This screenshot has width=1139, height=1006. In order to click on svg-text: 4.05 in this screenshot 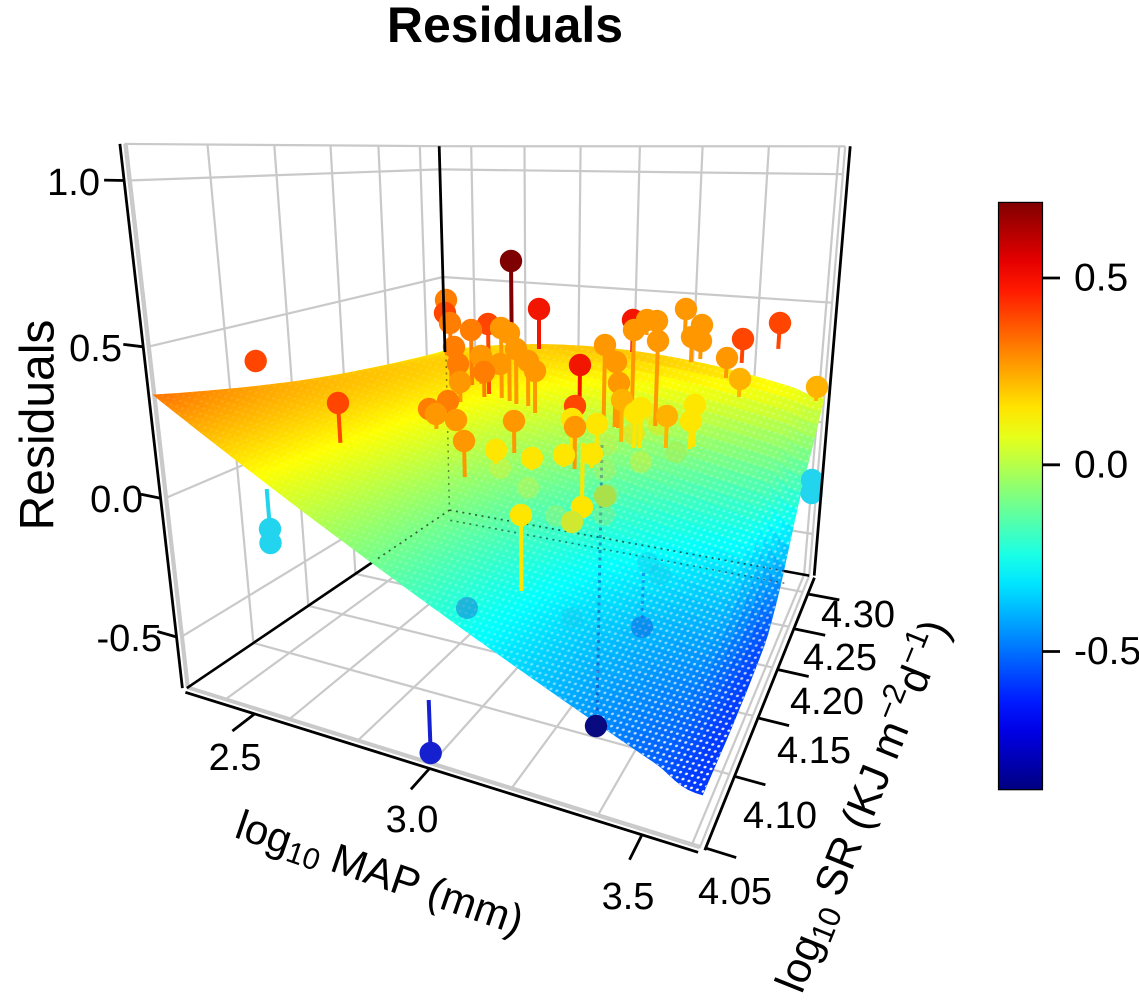, I will do `click(735, 892)`.